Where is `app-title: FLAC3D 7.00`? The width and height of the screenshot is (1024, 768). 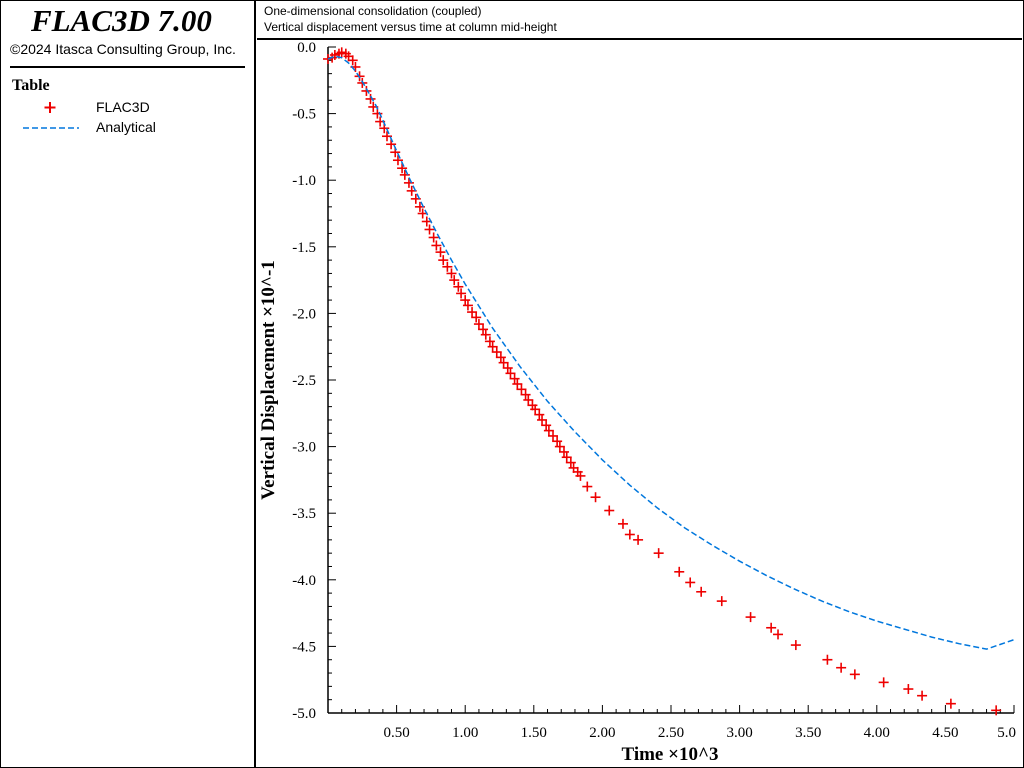 app-title: FLAC3D 7.00 is located at coordinates (121, 20).